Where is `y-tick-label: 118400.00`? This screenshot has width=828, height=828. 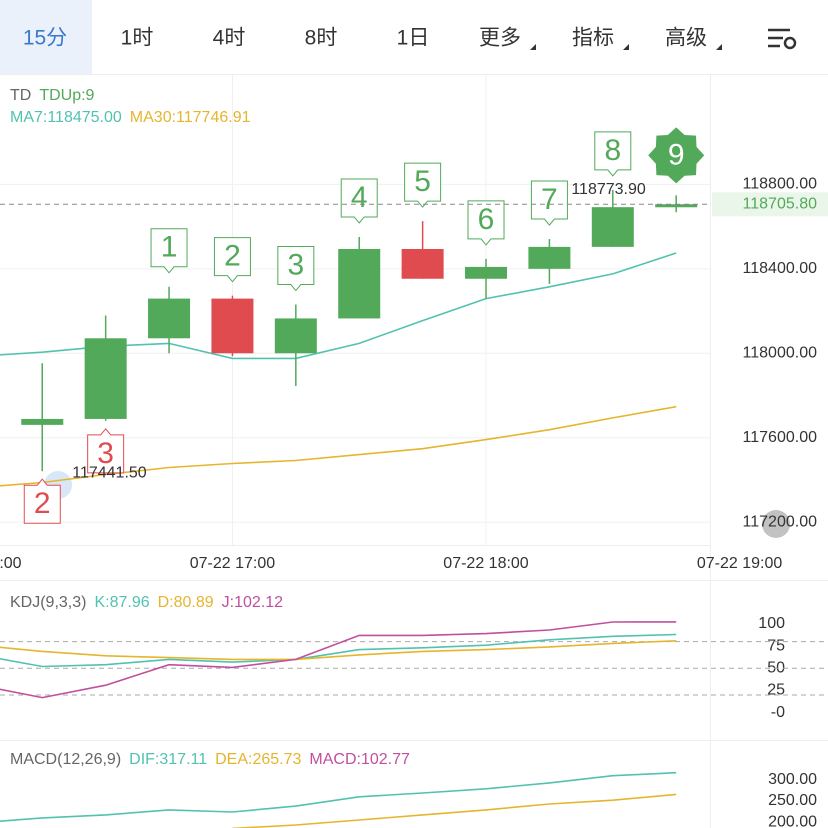
y-tick-label: 118400.00 is located at coordinates (780, 268).